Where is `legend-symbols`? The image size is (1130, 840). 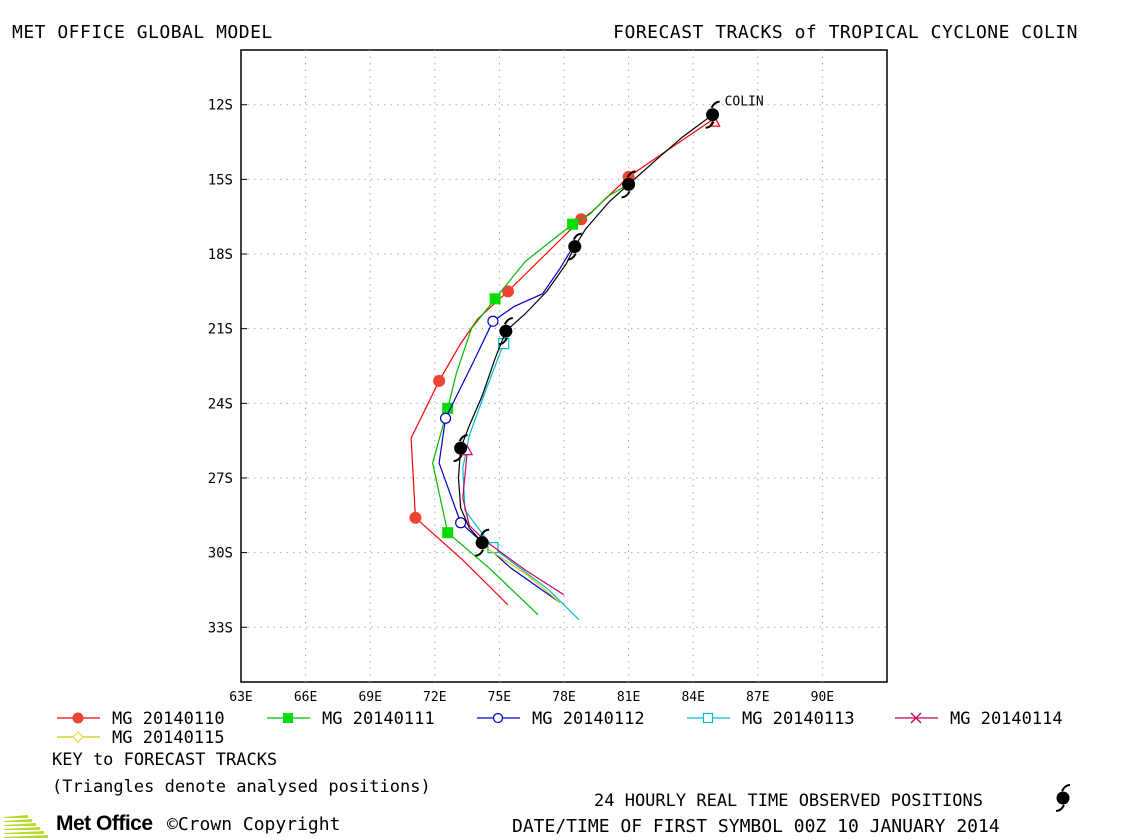
legend-symbols is located at coordinates (564, 762).